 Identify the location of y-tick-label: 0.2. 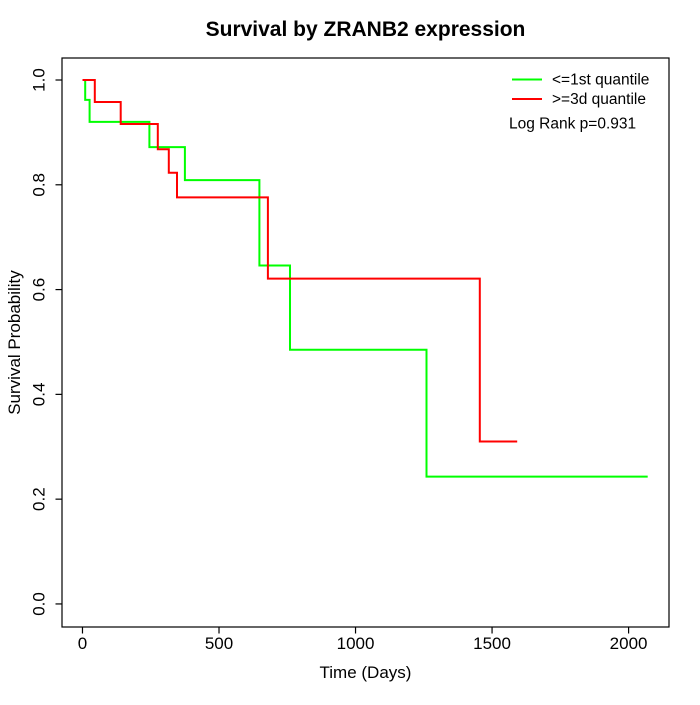
(39, 499).